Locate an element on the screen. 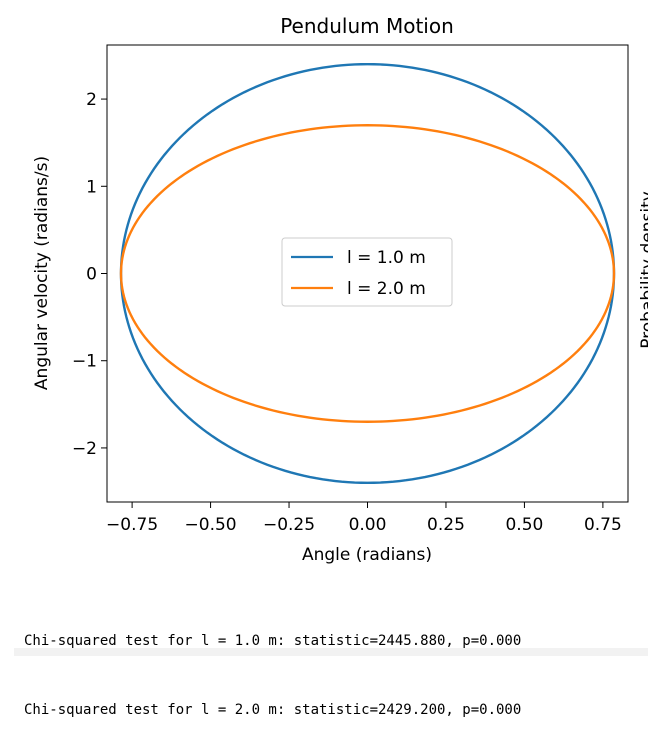 Image resolution: width=648 pixels, height=745 pixels. y-tick-label: −1 is located at coordinates (84, 362).